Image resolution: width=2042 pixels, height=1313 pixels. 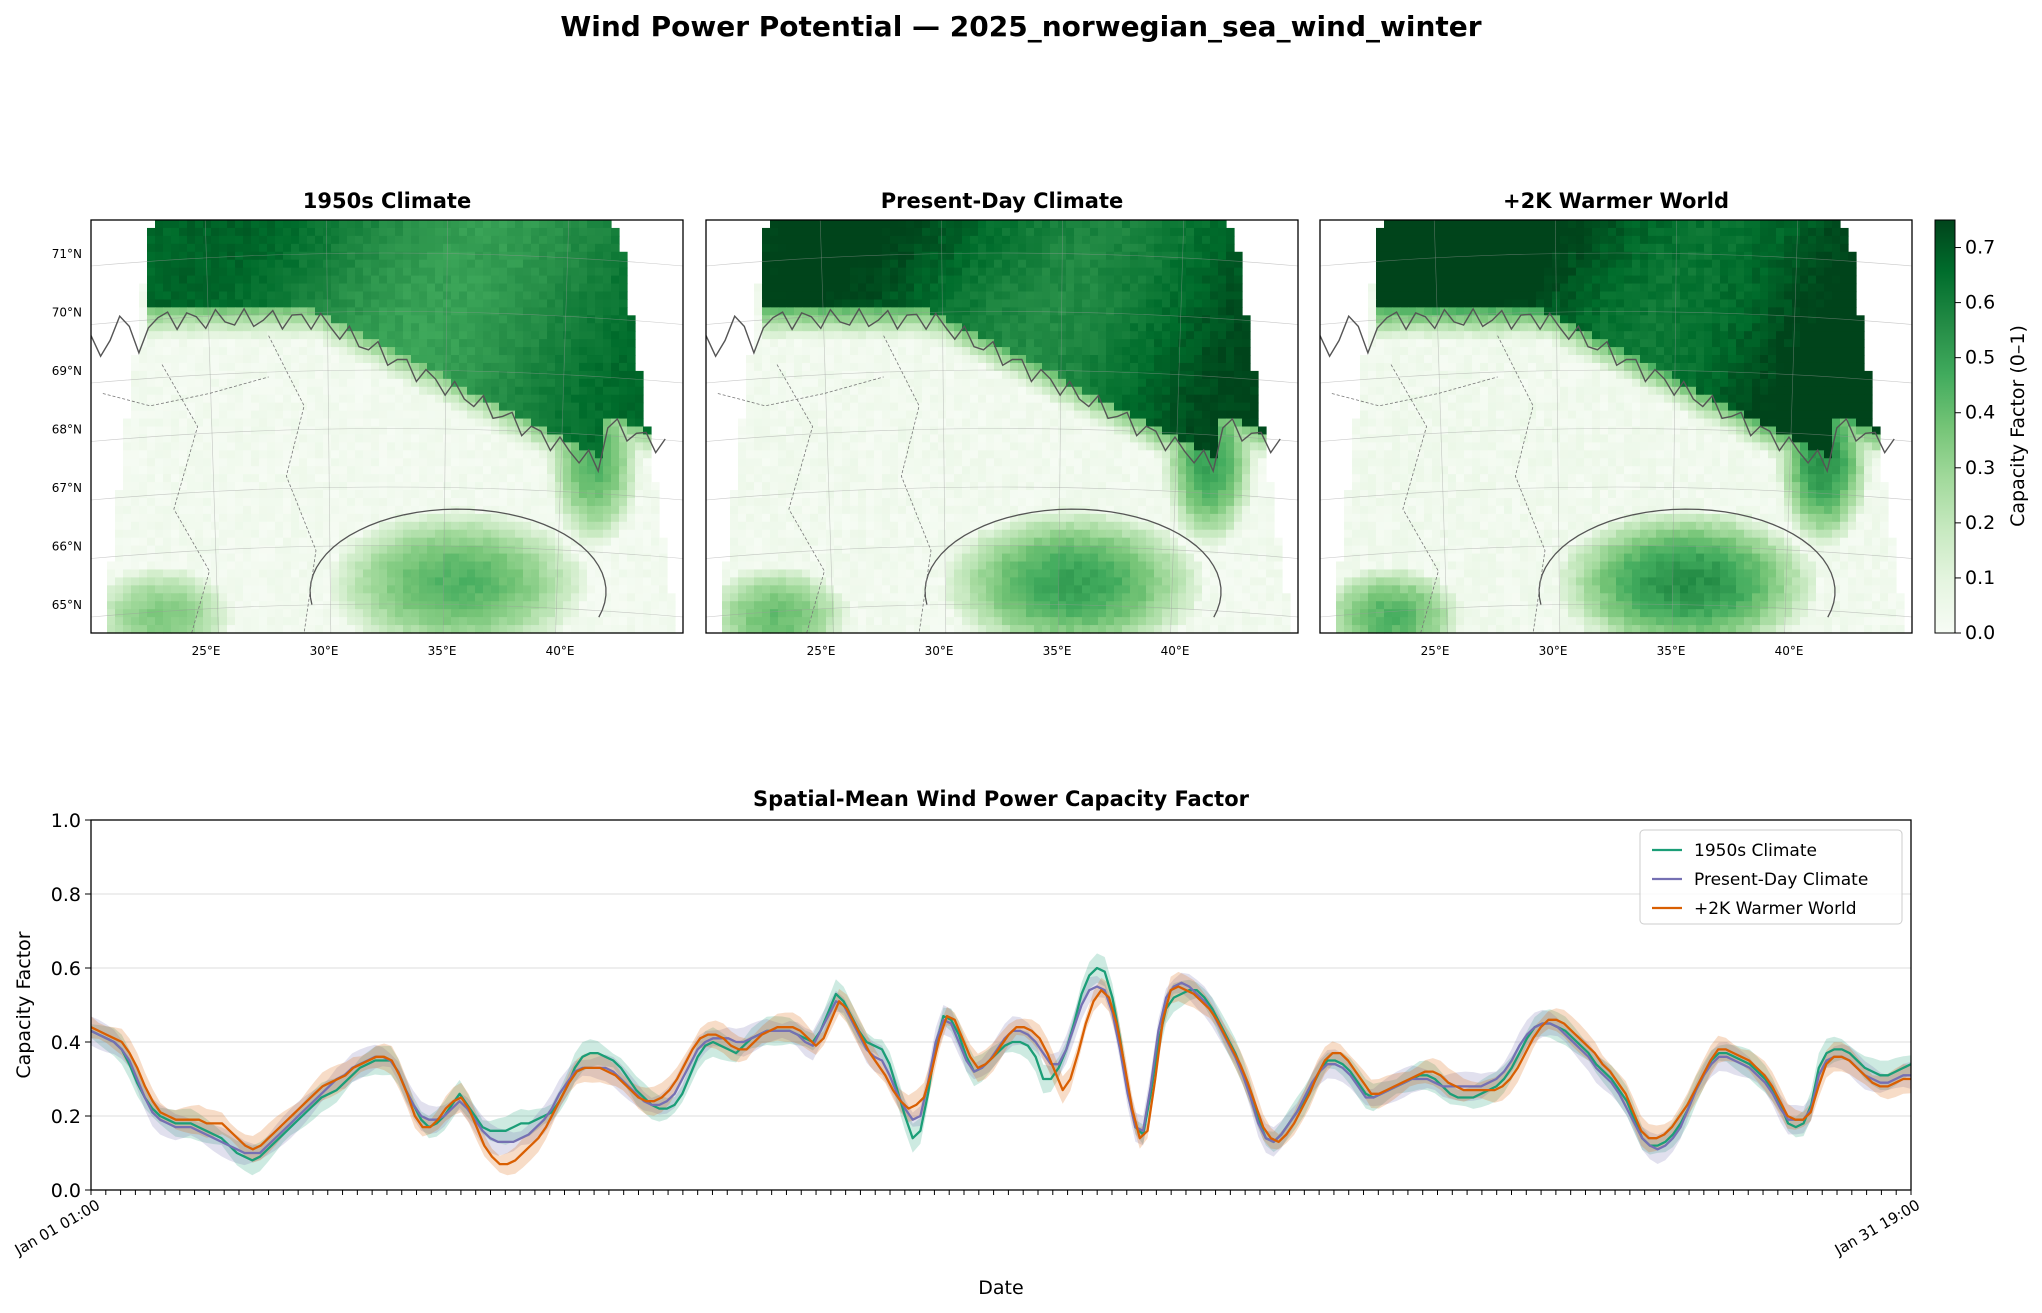 I want to click on y-tick-label: 1.0, so click(x=66, y=821).